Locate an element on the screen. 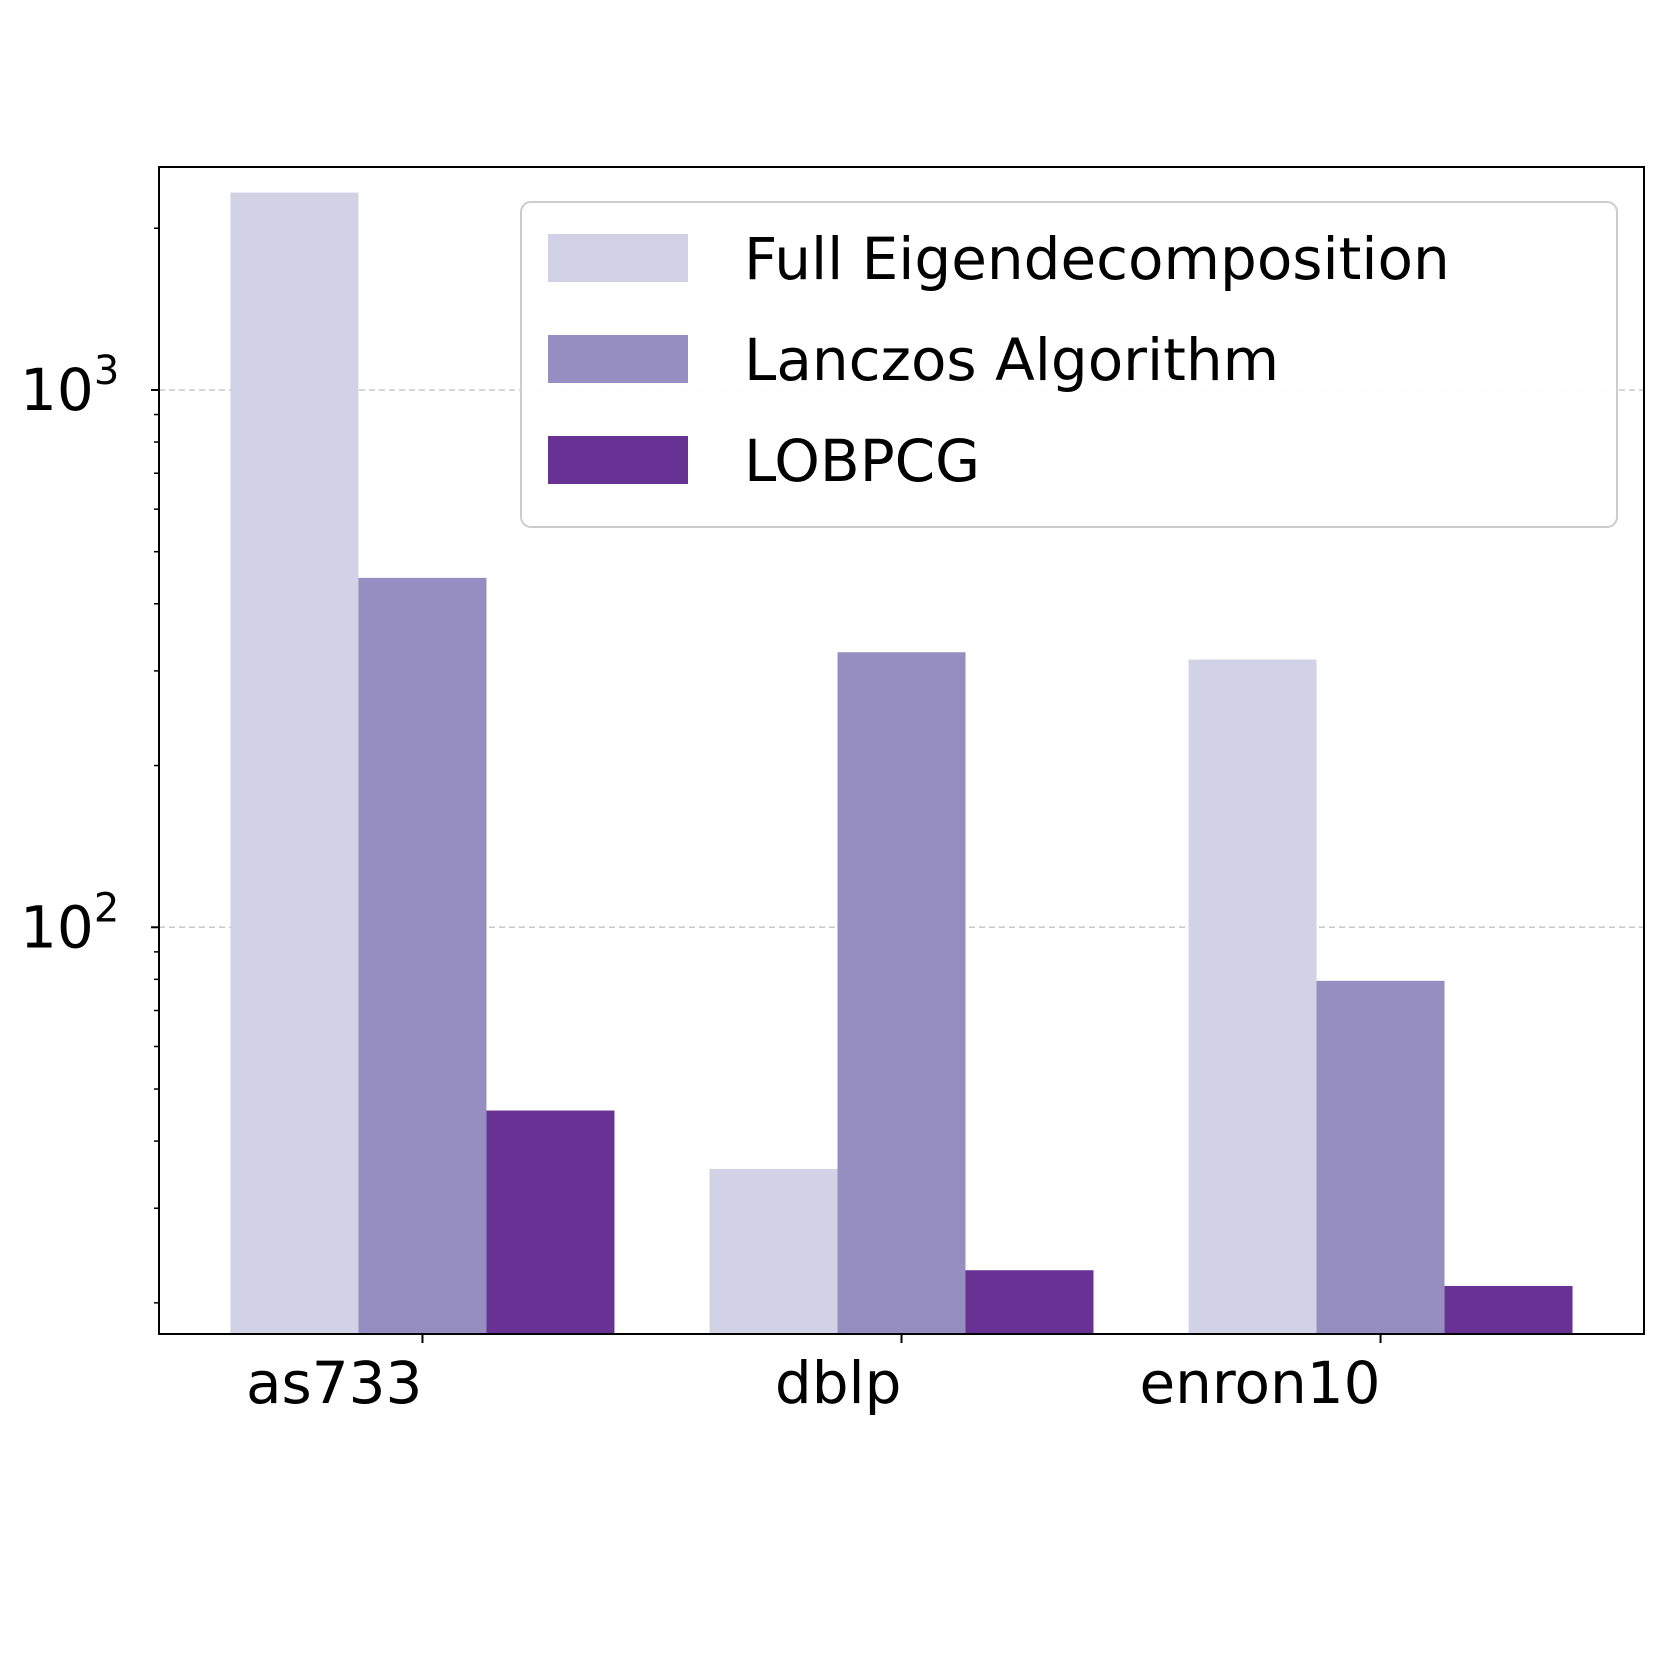  y-axis: 10² 10³ is located at coordinates (89, 654).